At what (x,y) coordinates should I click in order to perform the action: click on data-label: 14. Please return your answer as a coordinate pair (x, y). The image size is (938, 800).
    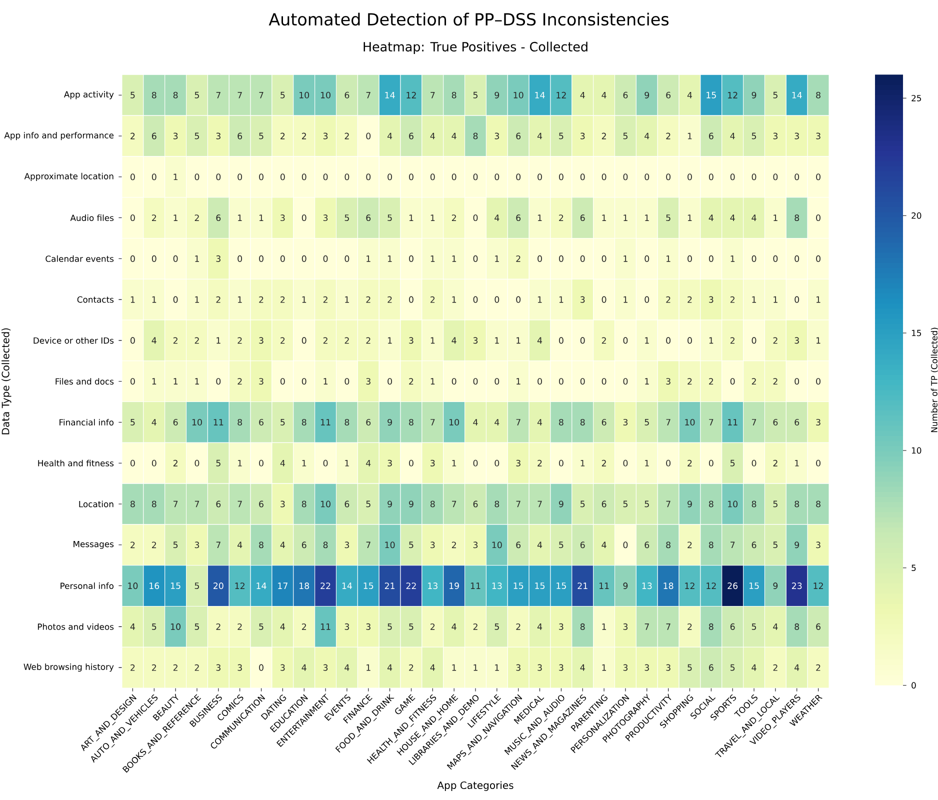
    Looking at the image, I should click on (797, 95).